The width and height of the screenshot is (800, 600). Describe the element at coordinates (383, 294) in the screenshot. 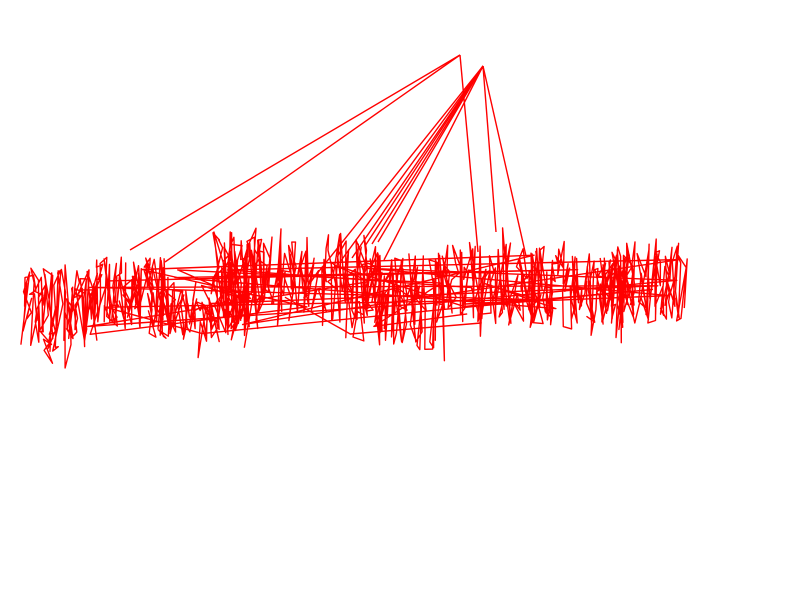

I see `scribble-connectors` at that location.